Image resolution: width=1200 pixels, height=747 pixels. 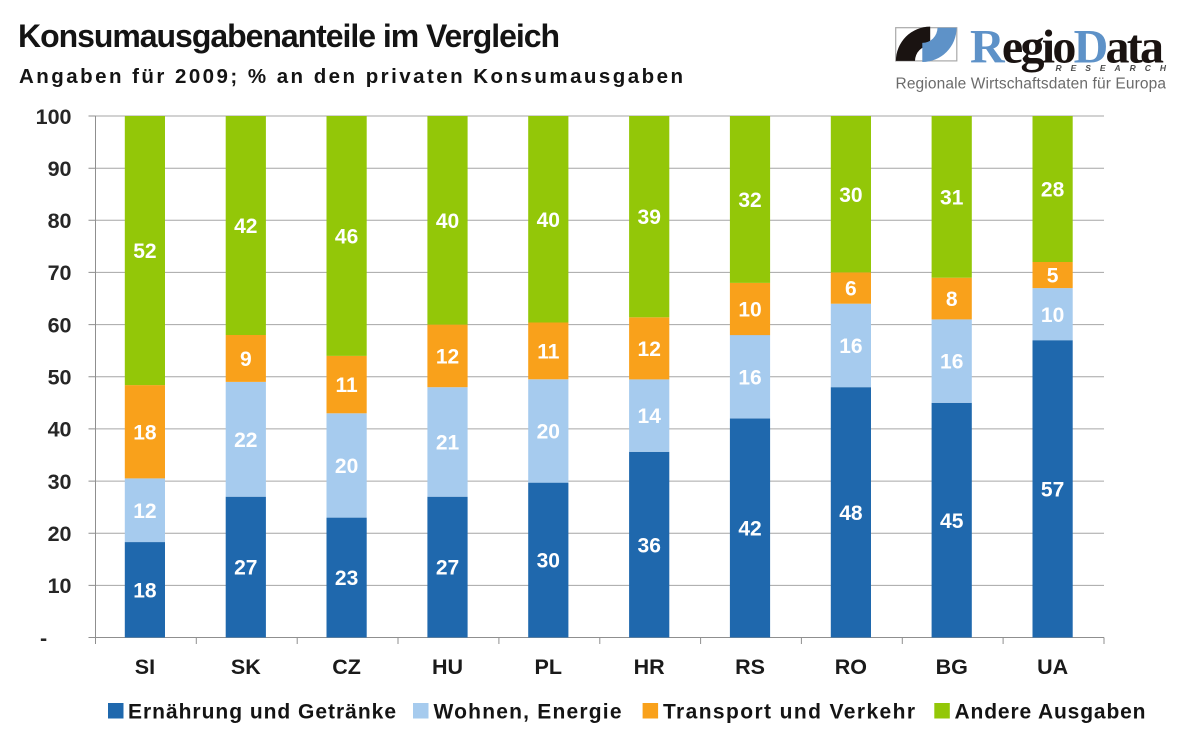 I want to click on svg-text: 23, so click(x=346, y=578).